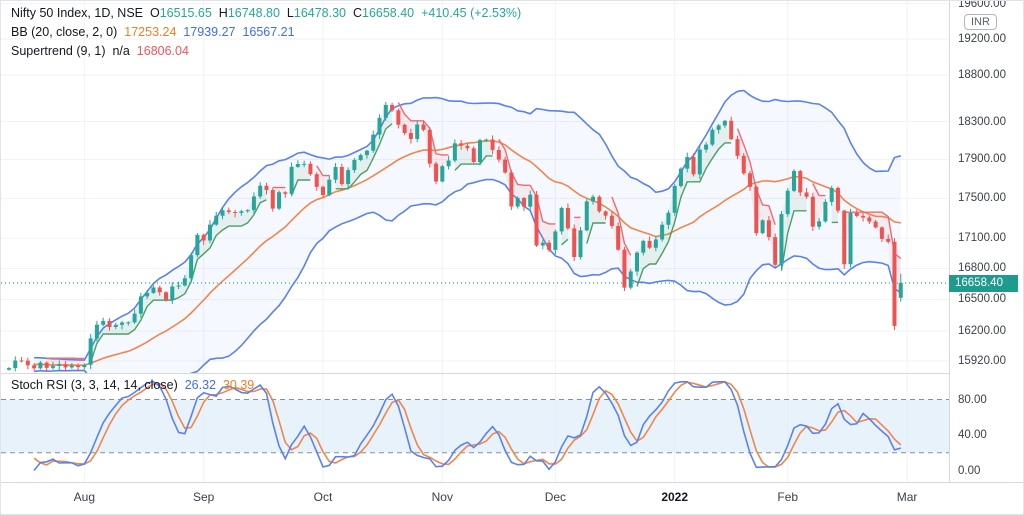 This screenshot has width=1024, height=515. I want to click on stoch-k-value: 26.32, so click(200, 385).